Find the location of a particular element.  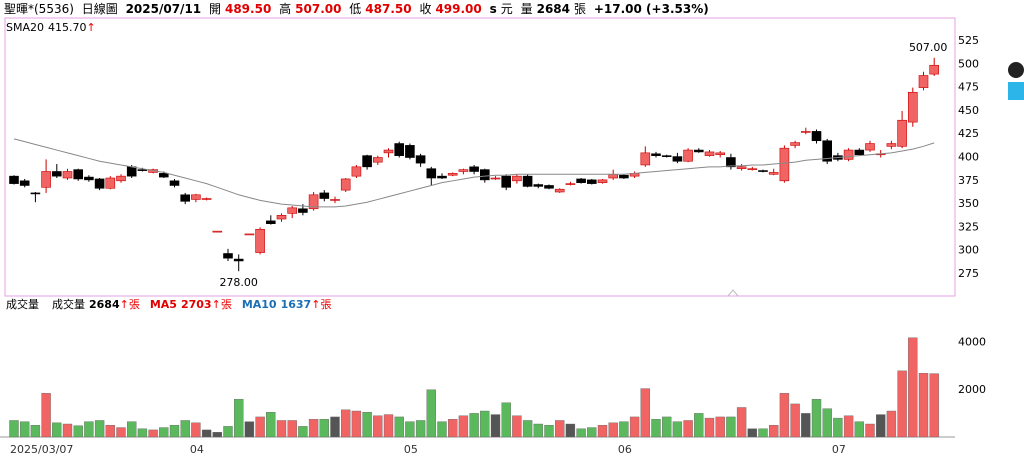

value: 489.50 is located at coordinates (248, 9).